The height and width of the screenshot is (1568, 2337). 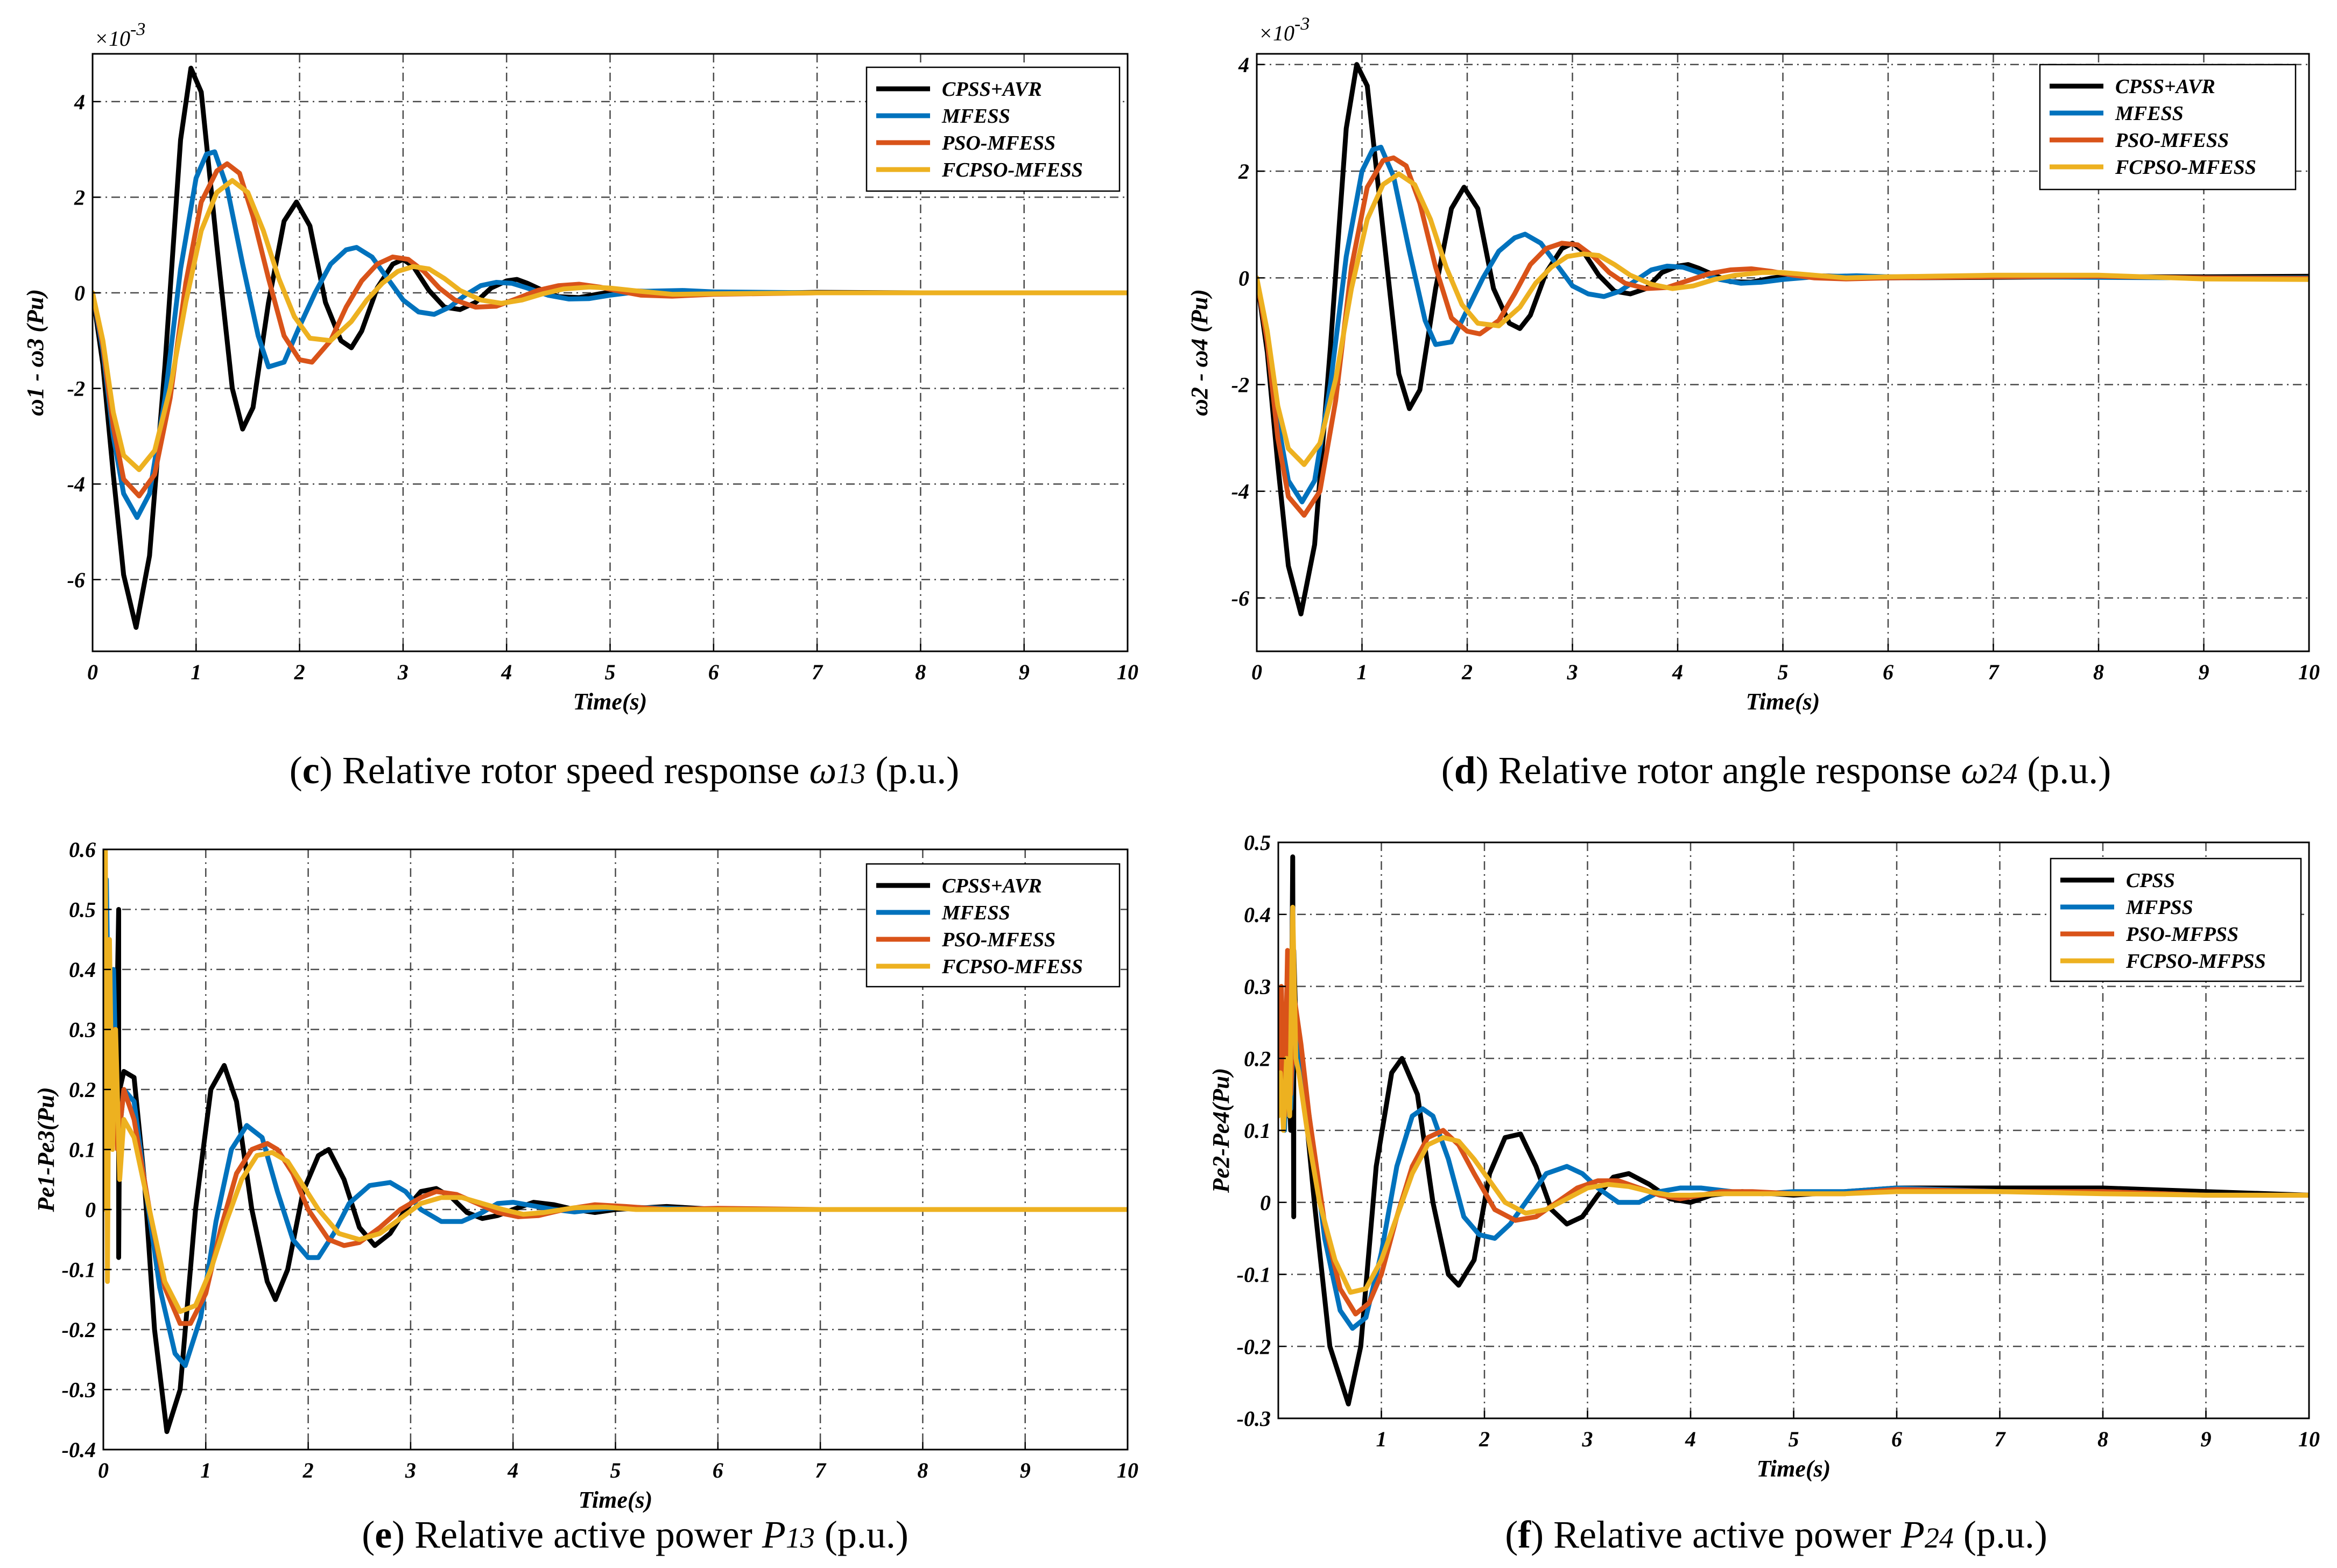 I want to click on y-tick-label: 0.2, so click(x=82, y=1090).